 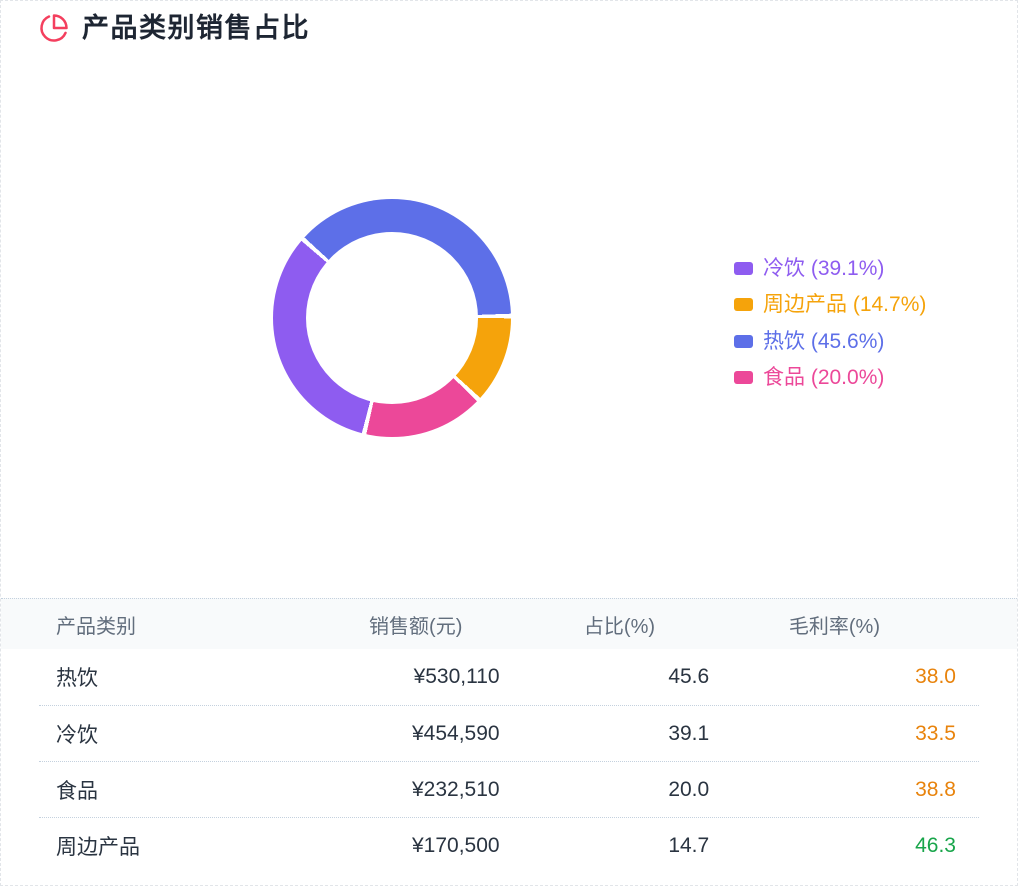 I want to click on sales-cell: ¥170,500, so click(x=456, y=845).